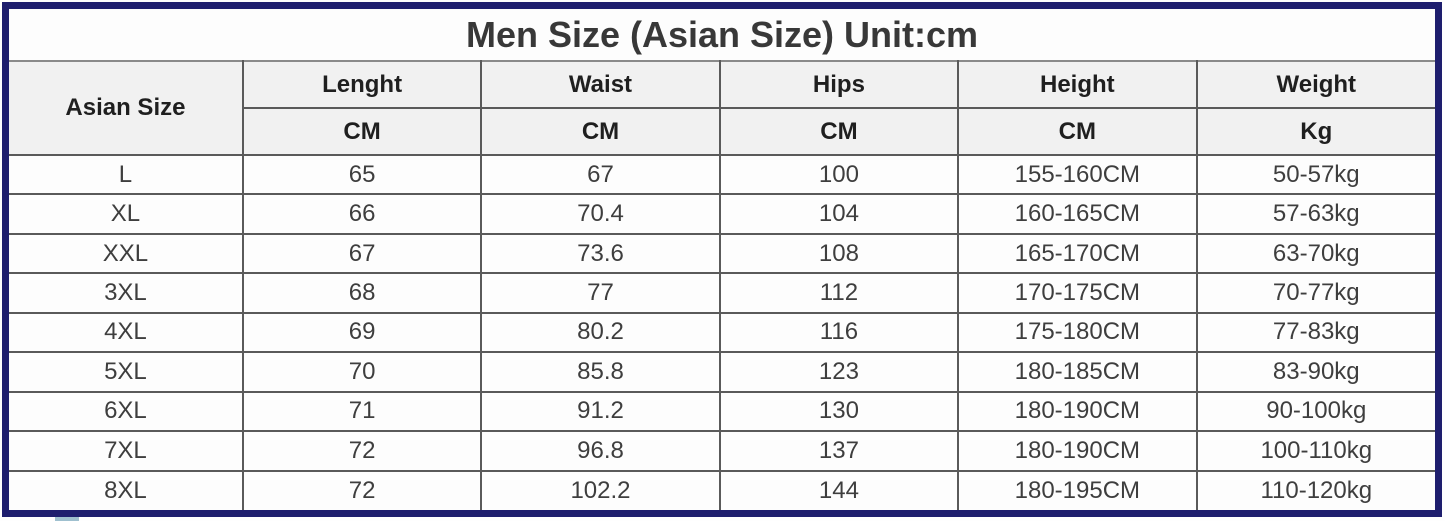  What do you see at coordinates (839, 84) in the screenshot?
I see `header-cell-hips: Hips` at bounding box center [839, 84].